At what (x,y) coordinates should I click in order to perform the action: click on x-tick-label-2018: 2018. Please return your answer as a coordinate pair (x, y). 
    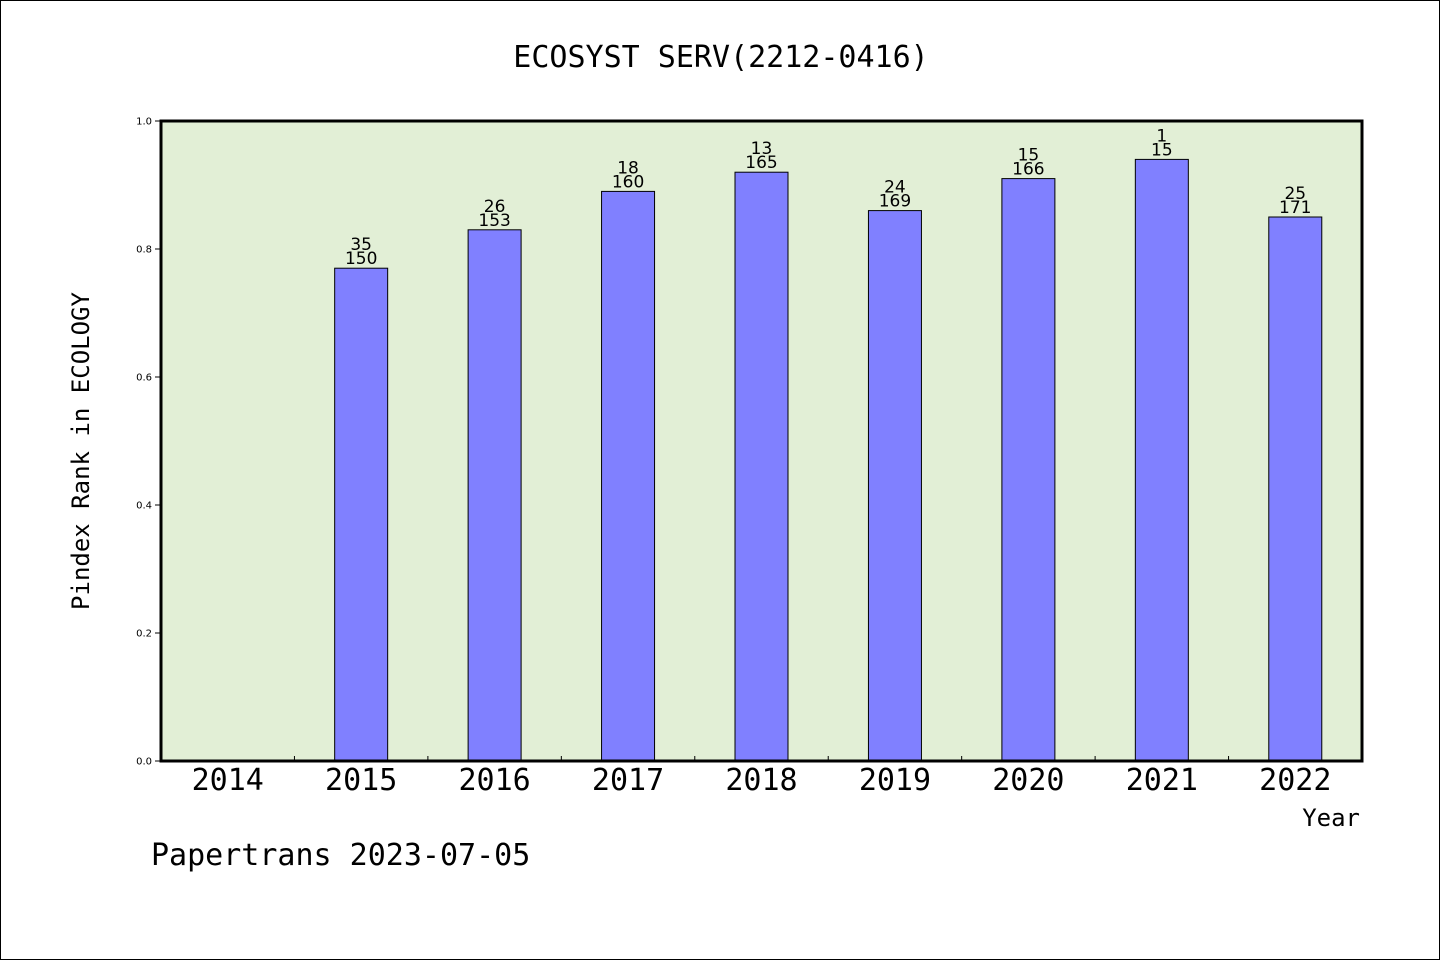
    Looking at the image, I should click on (761, 780).